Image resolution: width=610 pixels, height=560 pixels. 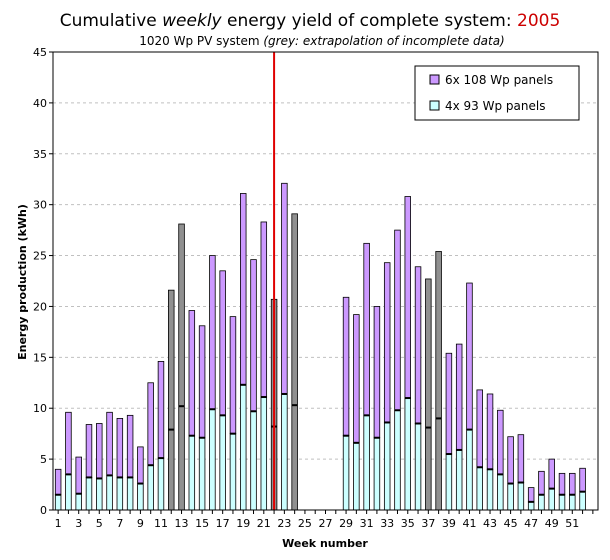 I want to click on x-tick-label: 3, so click(x=78, y=523).